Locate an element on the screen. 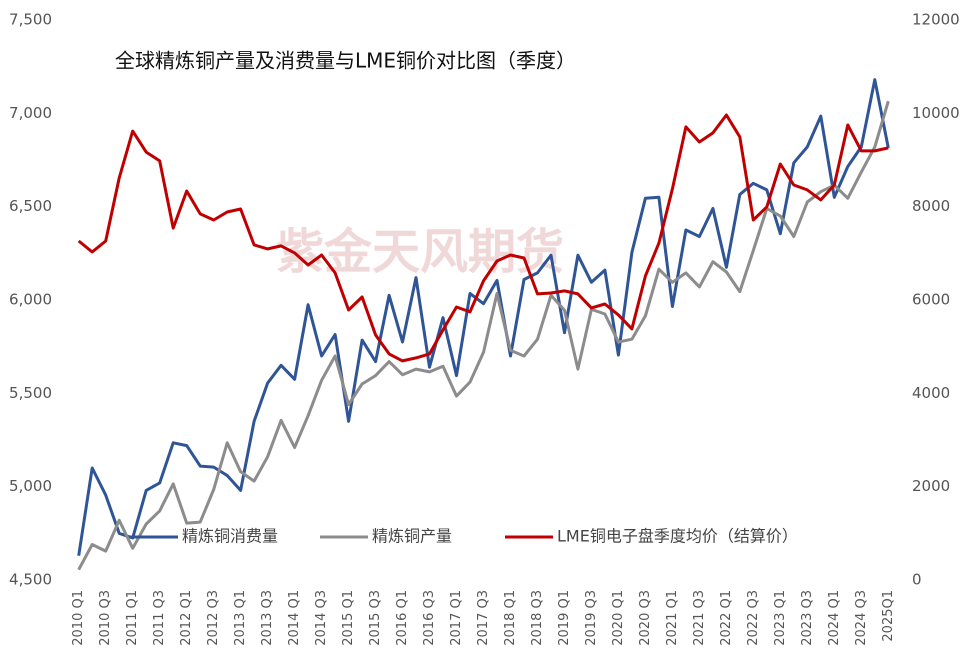  x-tick-label: 2016 Q3 is located at coordinates (429, 618).